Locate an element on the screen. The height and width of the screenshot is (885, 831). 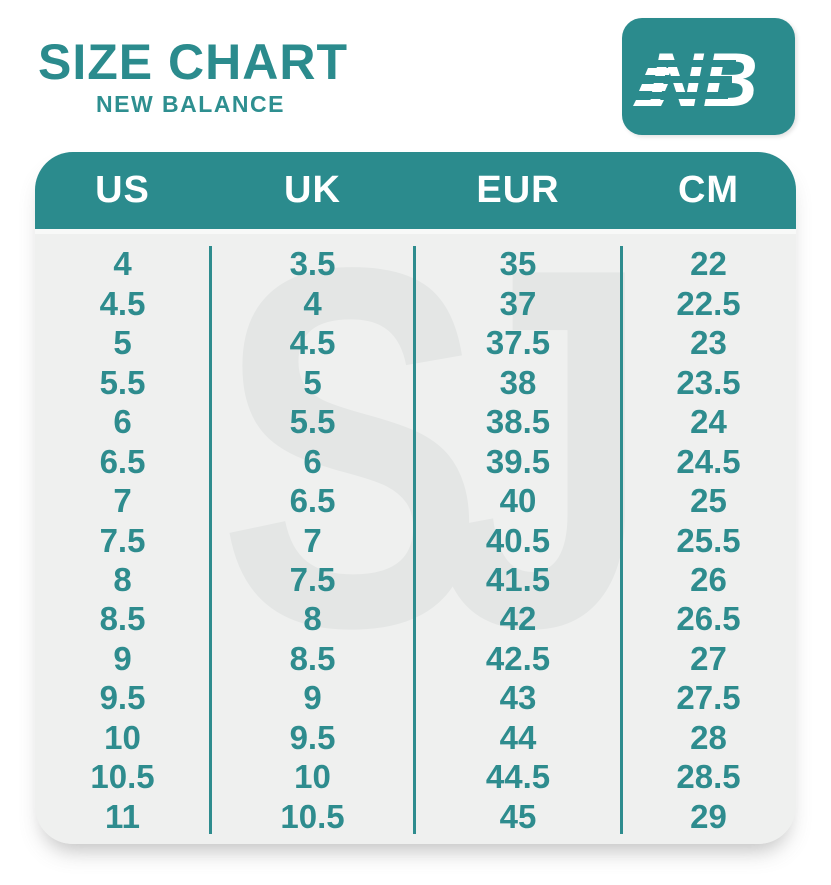
size-cell: 24.5 is located at coordinates (708, 461).